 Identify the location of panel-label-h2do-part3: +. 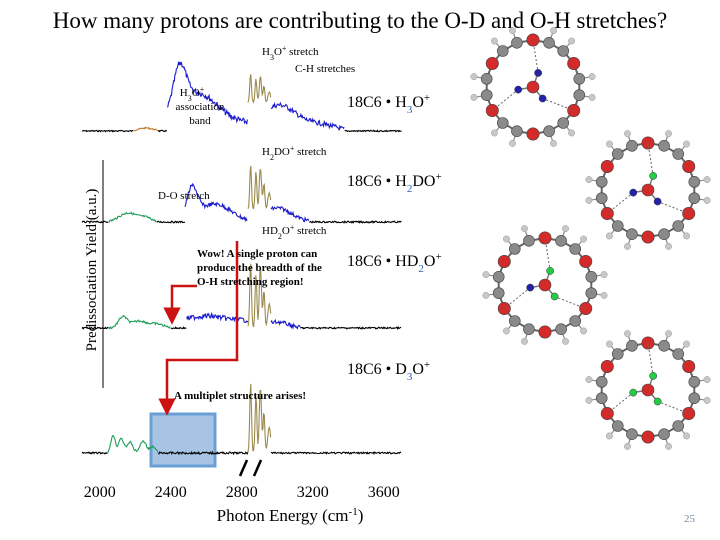
(438, 177).